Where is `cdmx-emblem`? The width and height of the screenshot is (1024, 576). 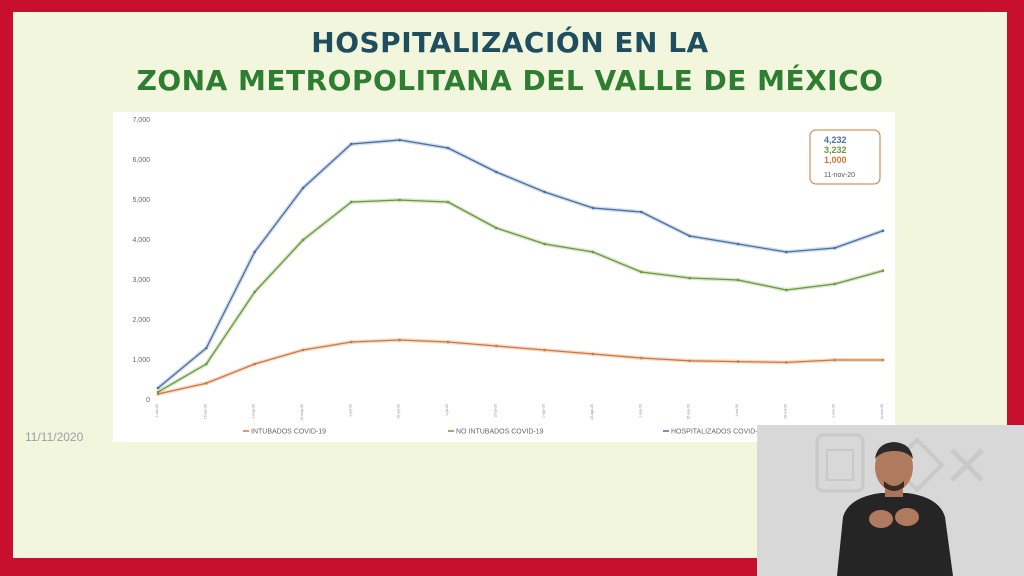
cdmx-emblem is located at coordinates (899, 463).